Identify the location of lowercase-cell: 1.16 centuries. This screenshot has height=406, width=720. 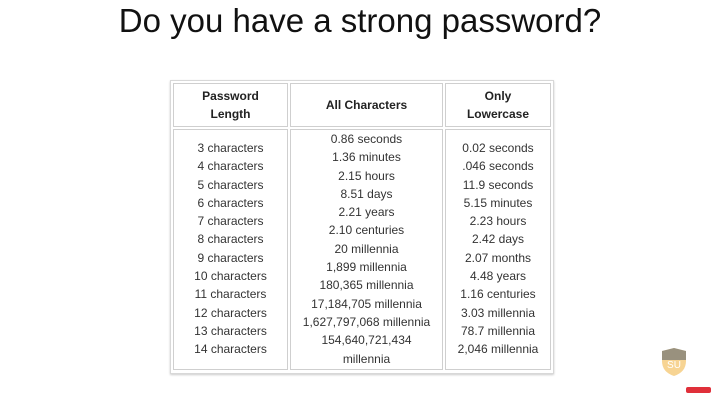
(498, 294).